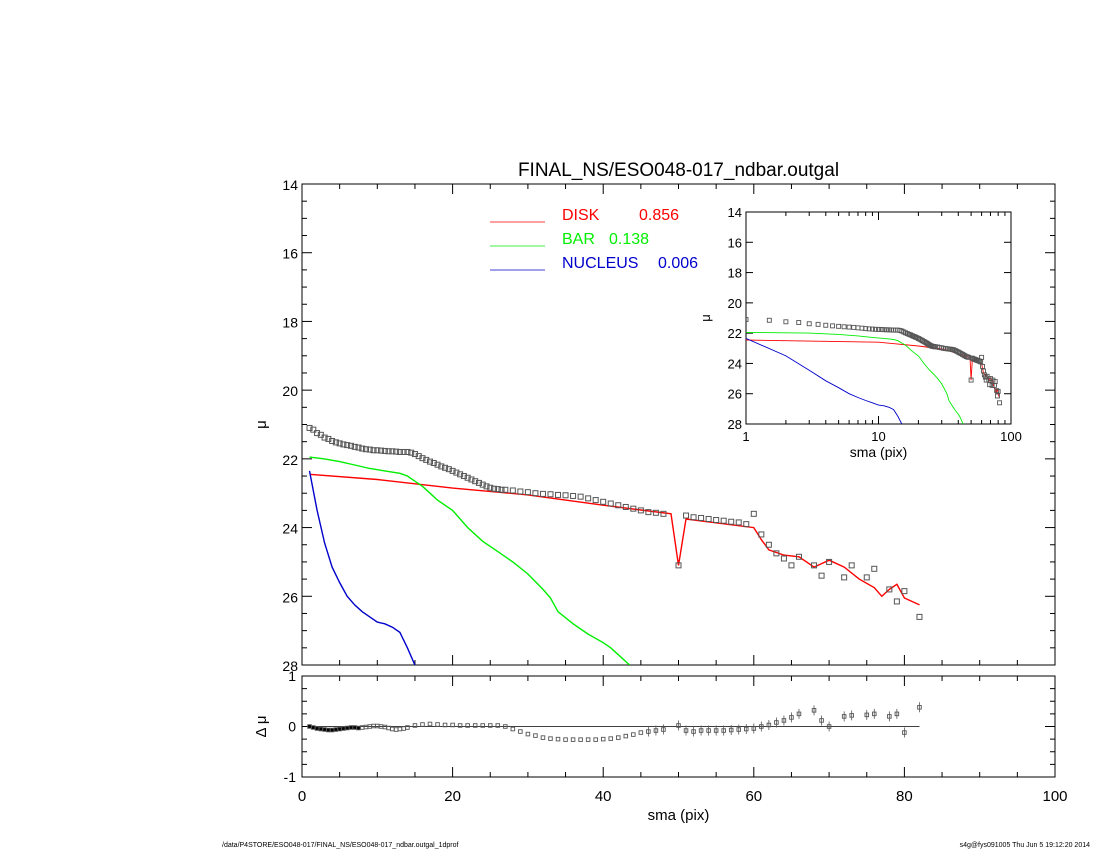  I want to click on x-axis-label: sma (pix), so click(679, 815).